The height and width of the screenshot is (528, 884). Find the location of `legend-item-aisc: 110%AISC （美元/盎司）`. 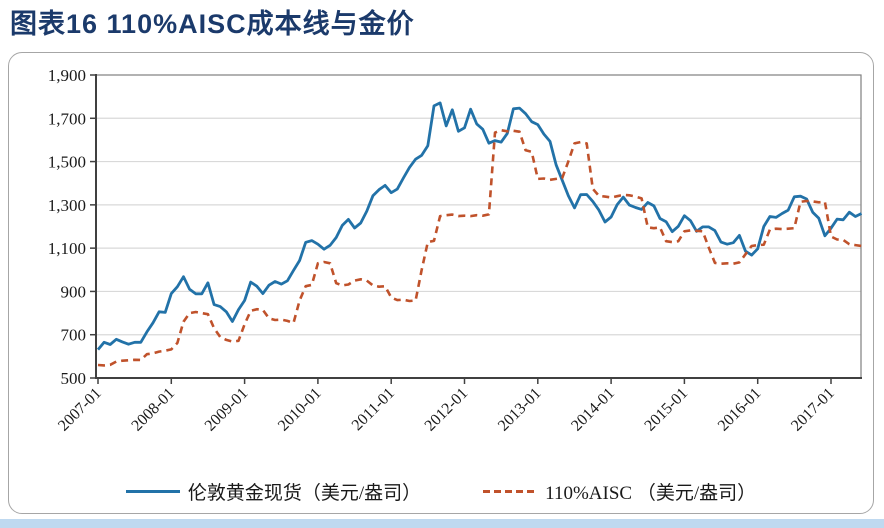

legend-item-aisc: 110%AISC （美元/盎司） is located at coordinates (619, 491).